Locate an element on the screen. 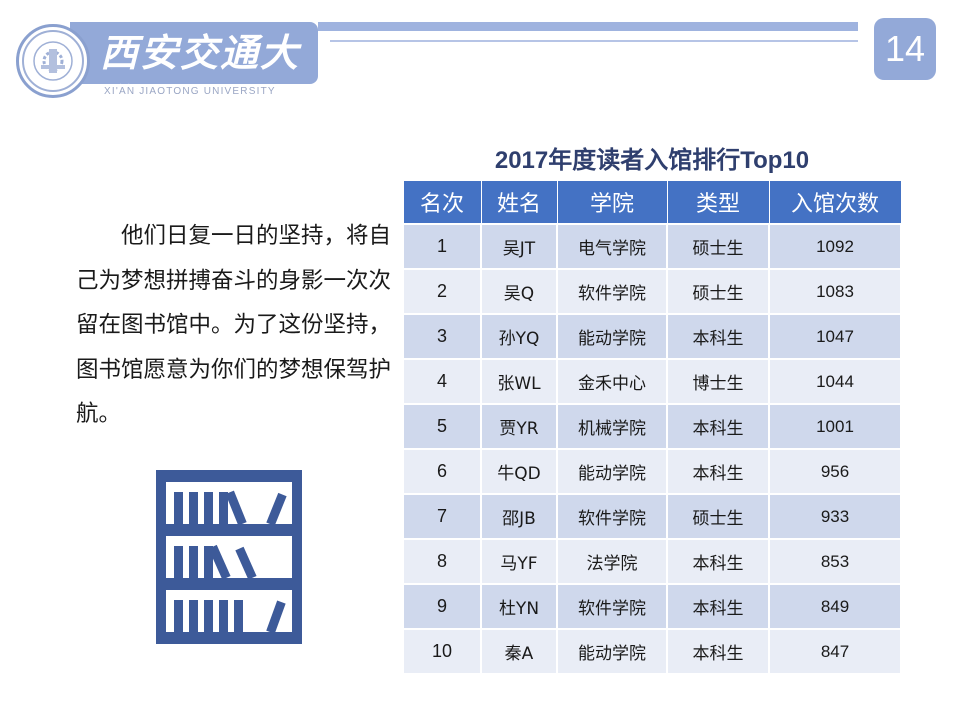  cell-rank: 5 is located at coordinates (442, 426).